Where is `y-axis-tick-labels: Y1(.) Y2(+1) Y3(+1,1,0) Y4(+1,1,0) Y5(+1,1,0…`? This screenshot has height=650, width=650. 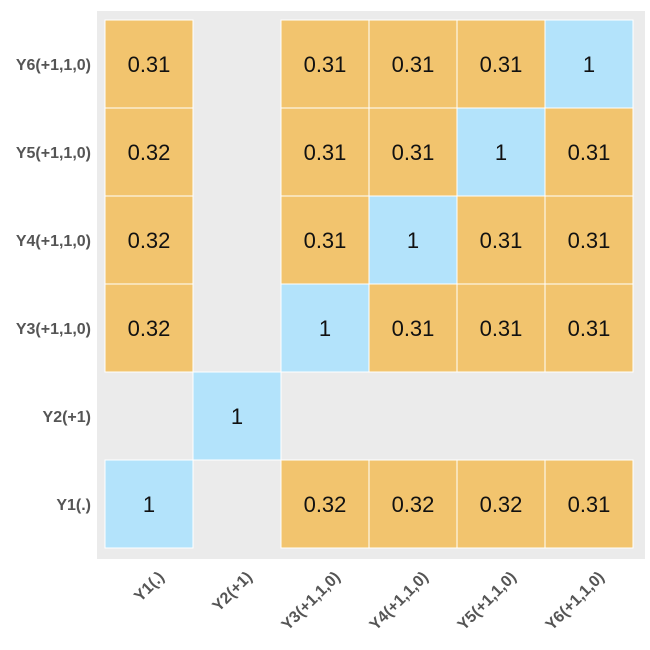
y-axis-tick-labels: Y1(.) Y2(+1) Y3(+1,1,0) Y4(+1,1,0) Y5(+1,1,0… is located at coordinates (53, 285).